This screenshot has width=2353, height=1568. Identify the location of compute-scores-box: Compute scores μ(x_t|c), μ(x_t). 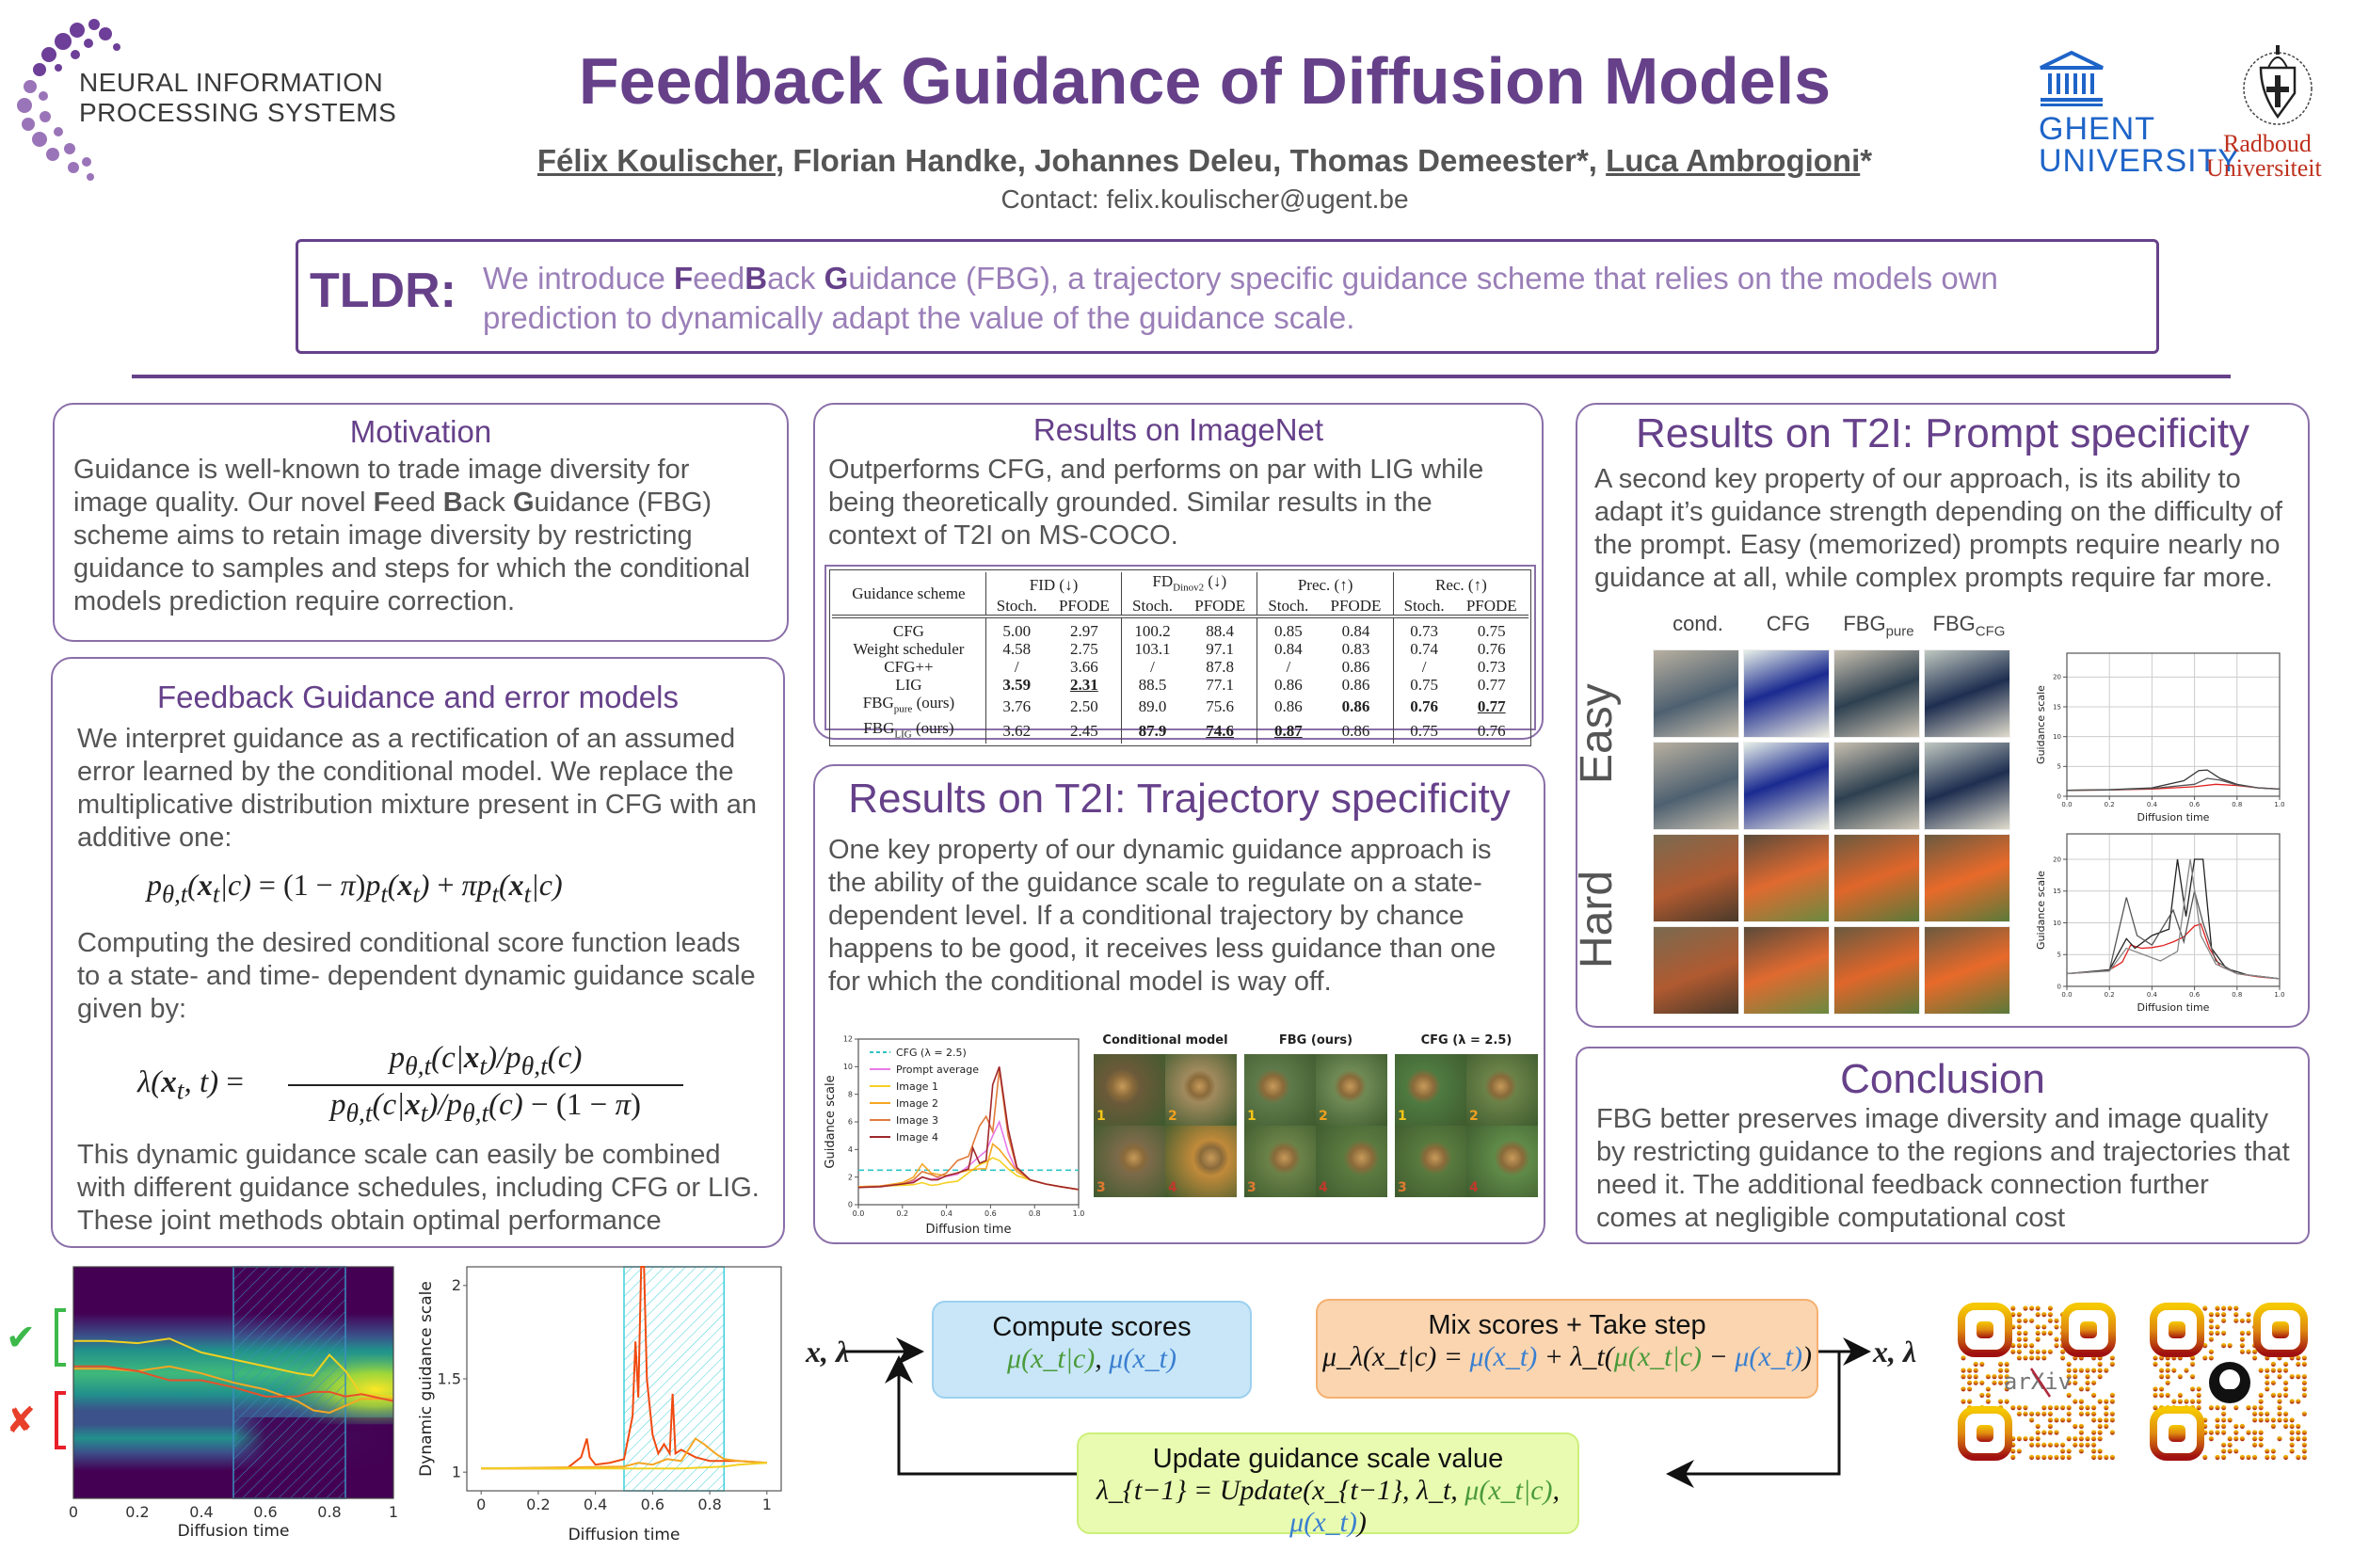
(1092, 1350).